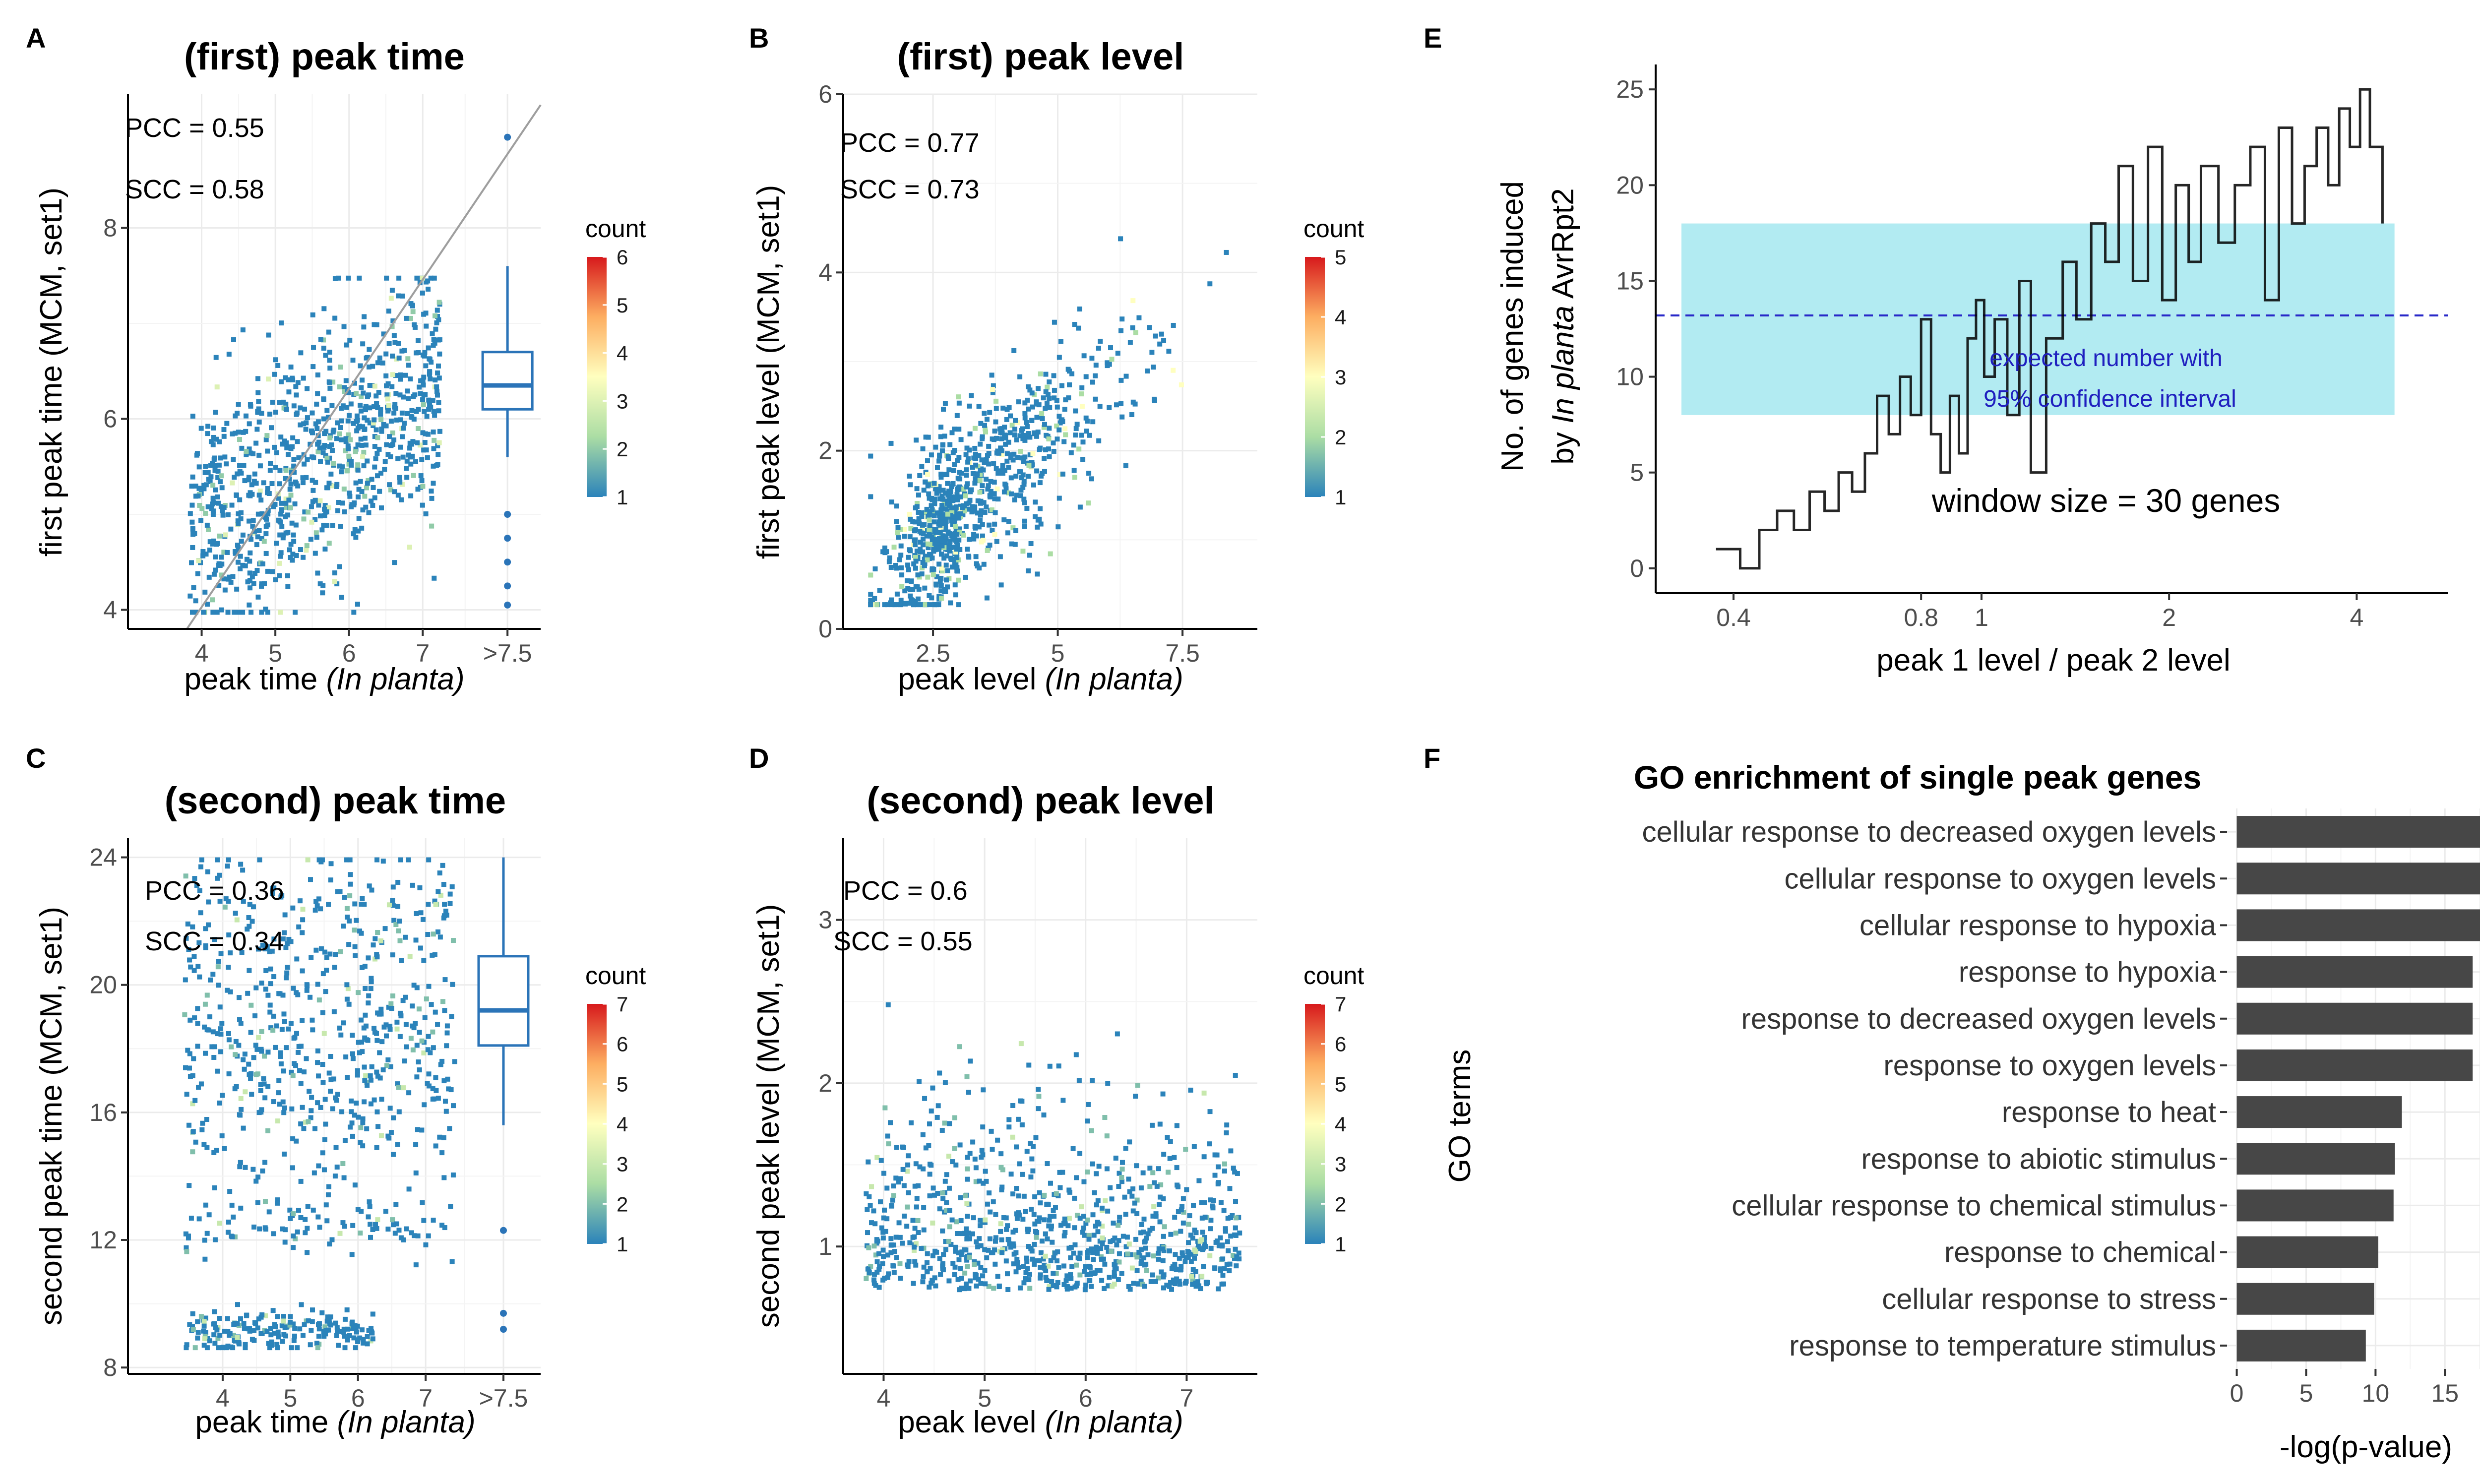 The image size is (2480, 1484). I want to click on x-tick-label: 0.8, so click(1921, 617).